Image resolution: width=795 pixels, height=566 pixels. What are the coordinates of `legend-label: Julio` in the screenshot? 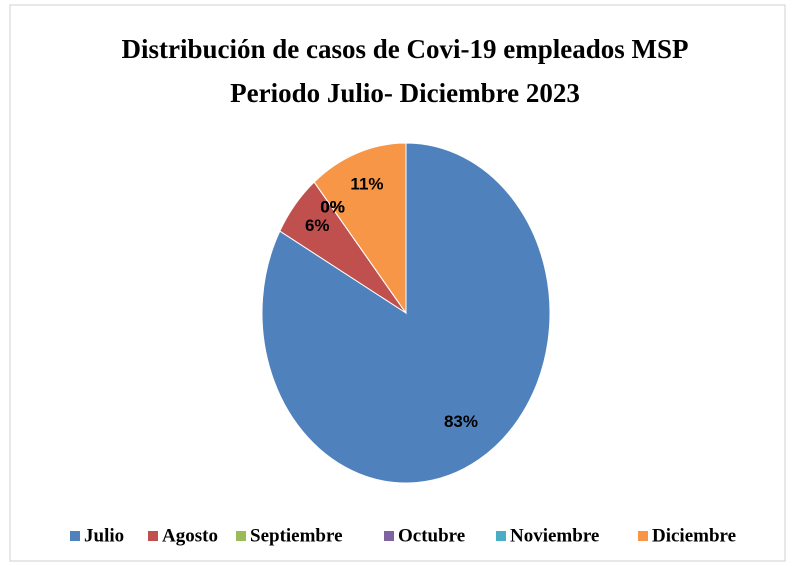 It's located at (104, 535).